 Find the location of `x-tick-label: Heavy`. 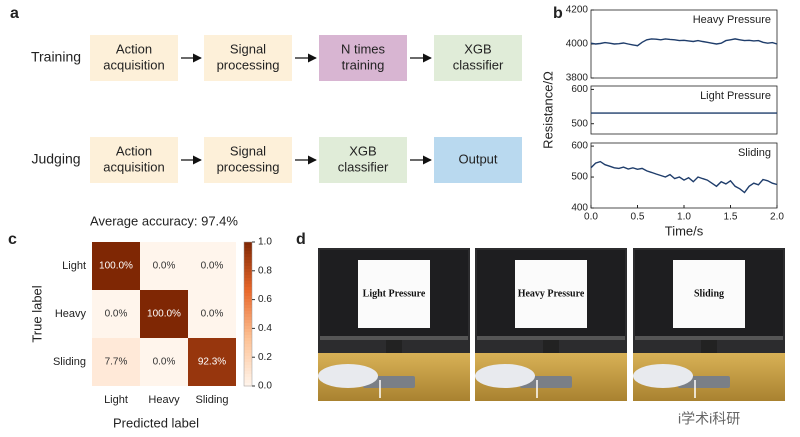

x-tick-label: Heavy is located at coordinates (164, 400).